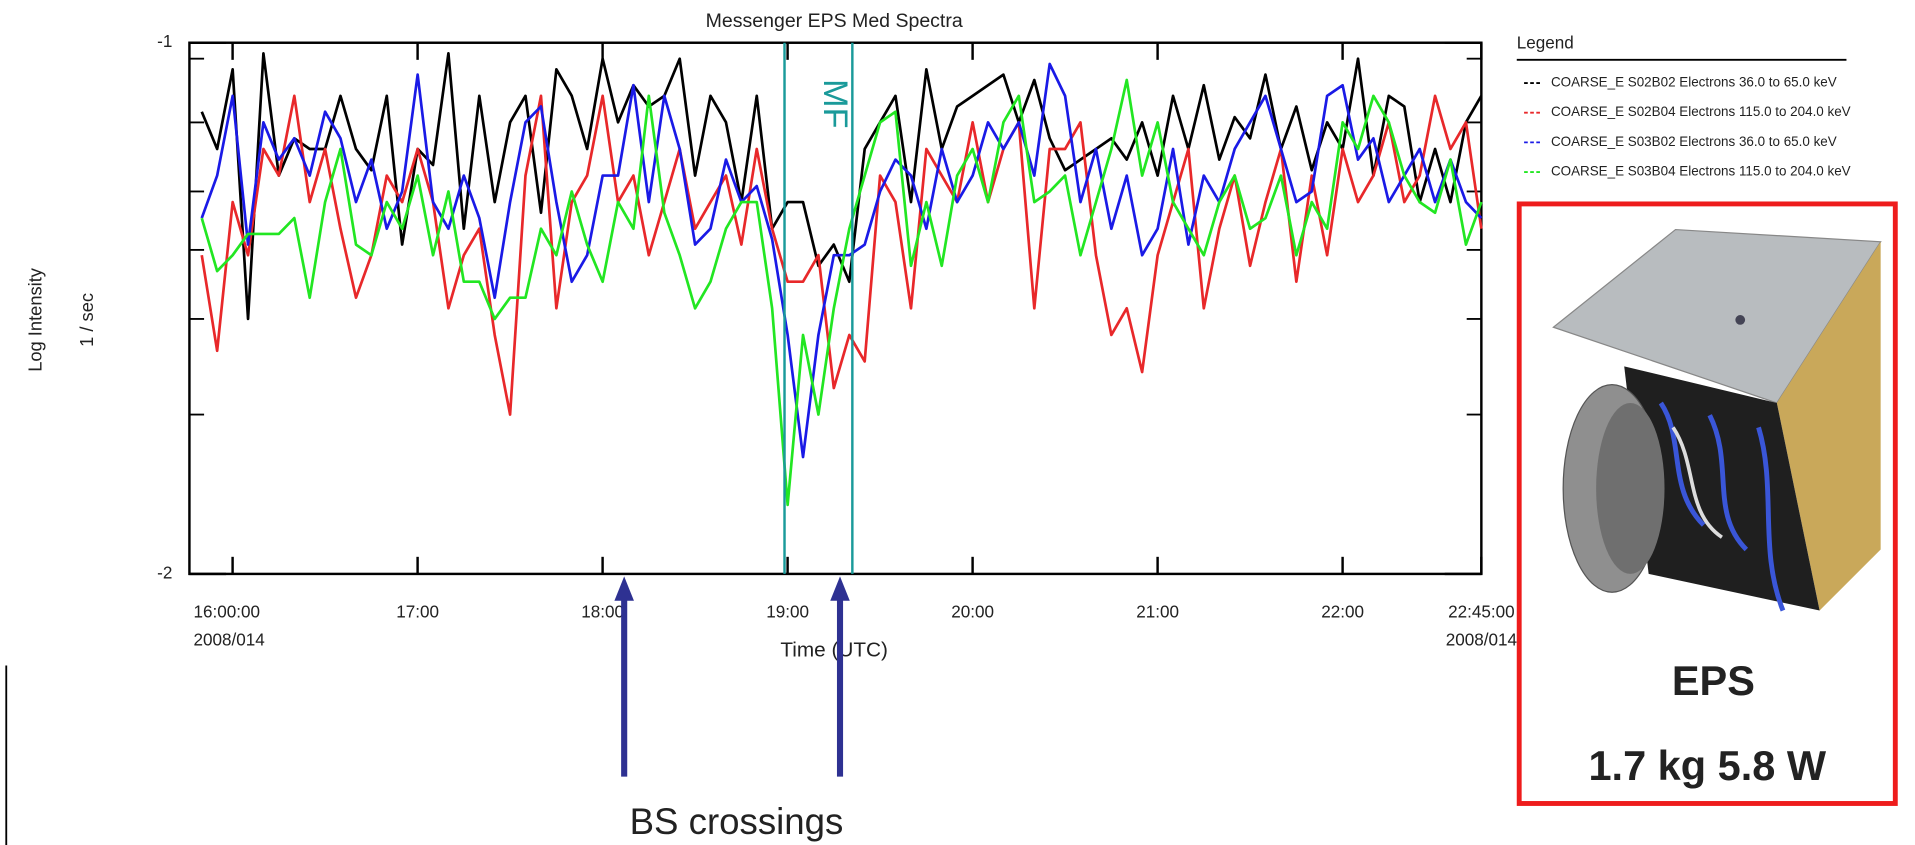 This screenshot has width=1915, height=845. I want to click on photo-side, so click(1828, 426).